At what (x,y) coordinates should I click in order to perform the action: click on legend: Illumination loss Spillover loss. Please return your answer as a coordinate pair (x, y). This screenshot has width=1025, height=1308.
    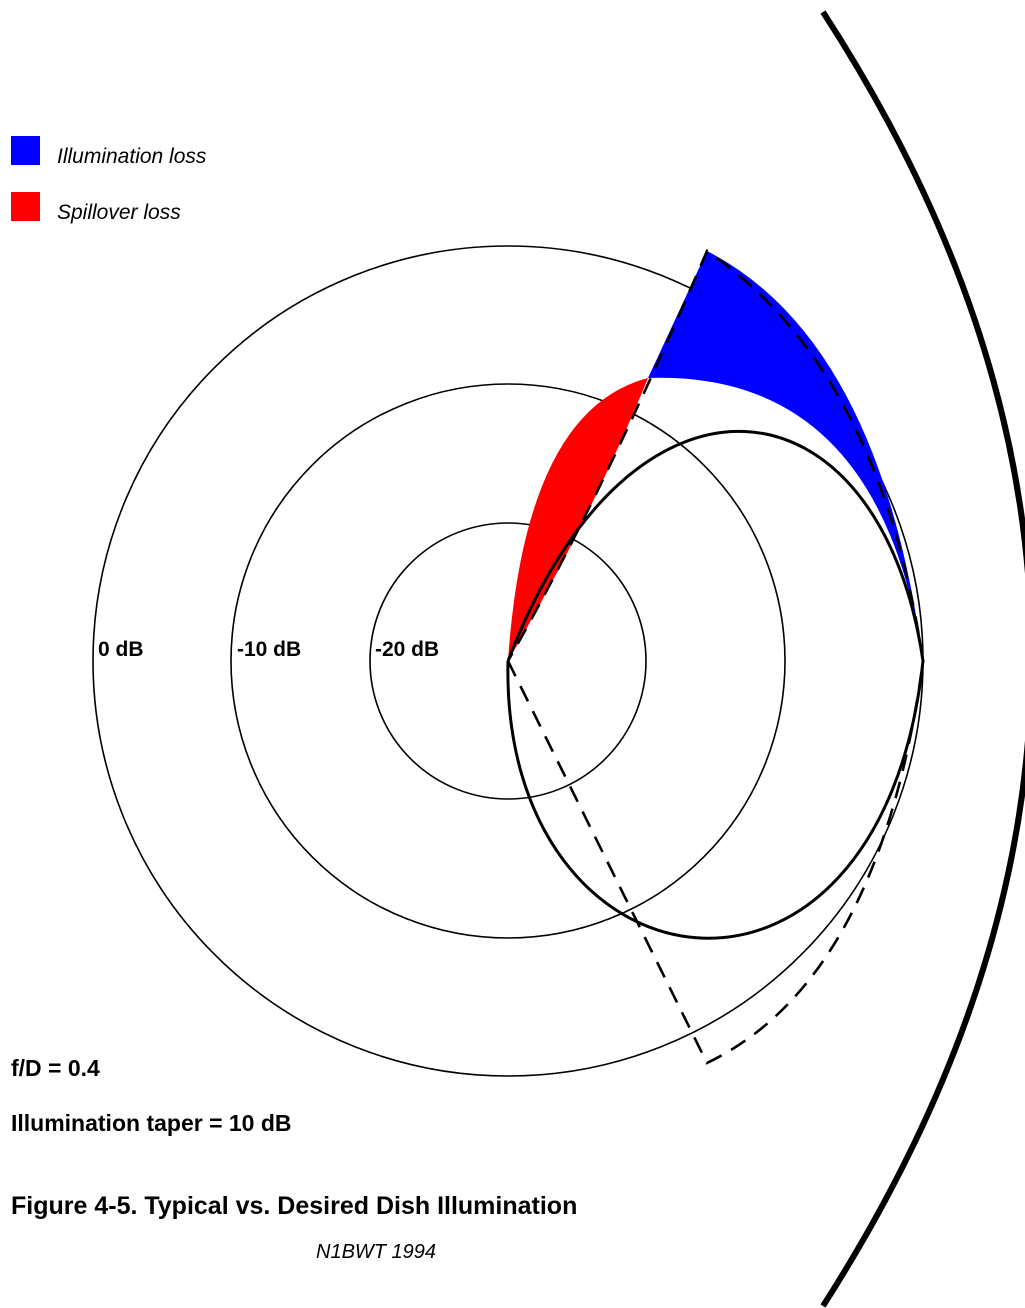
    Looking at the image, I should click on (109, 180).